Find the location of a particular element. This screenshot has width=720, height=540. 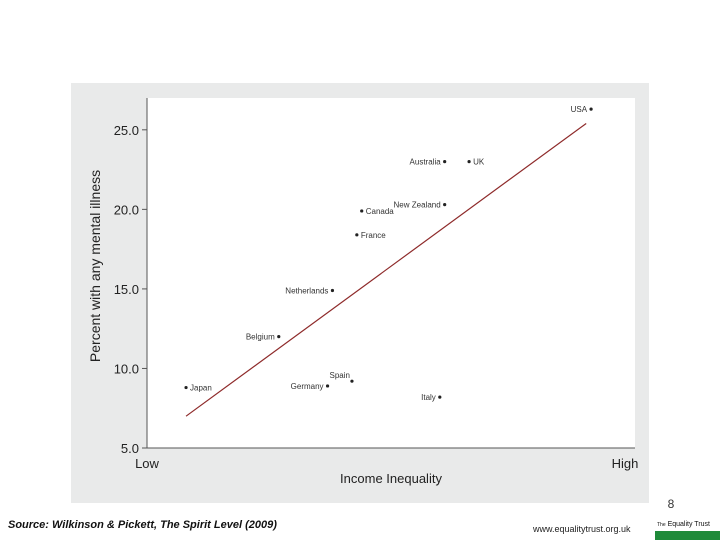

equality-trust-logo: The Equality Trust is located at coordinates (687, 529).